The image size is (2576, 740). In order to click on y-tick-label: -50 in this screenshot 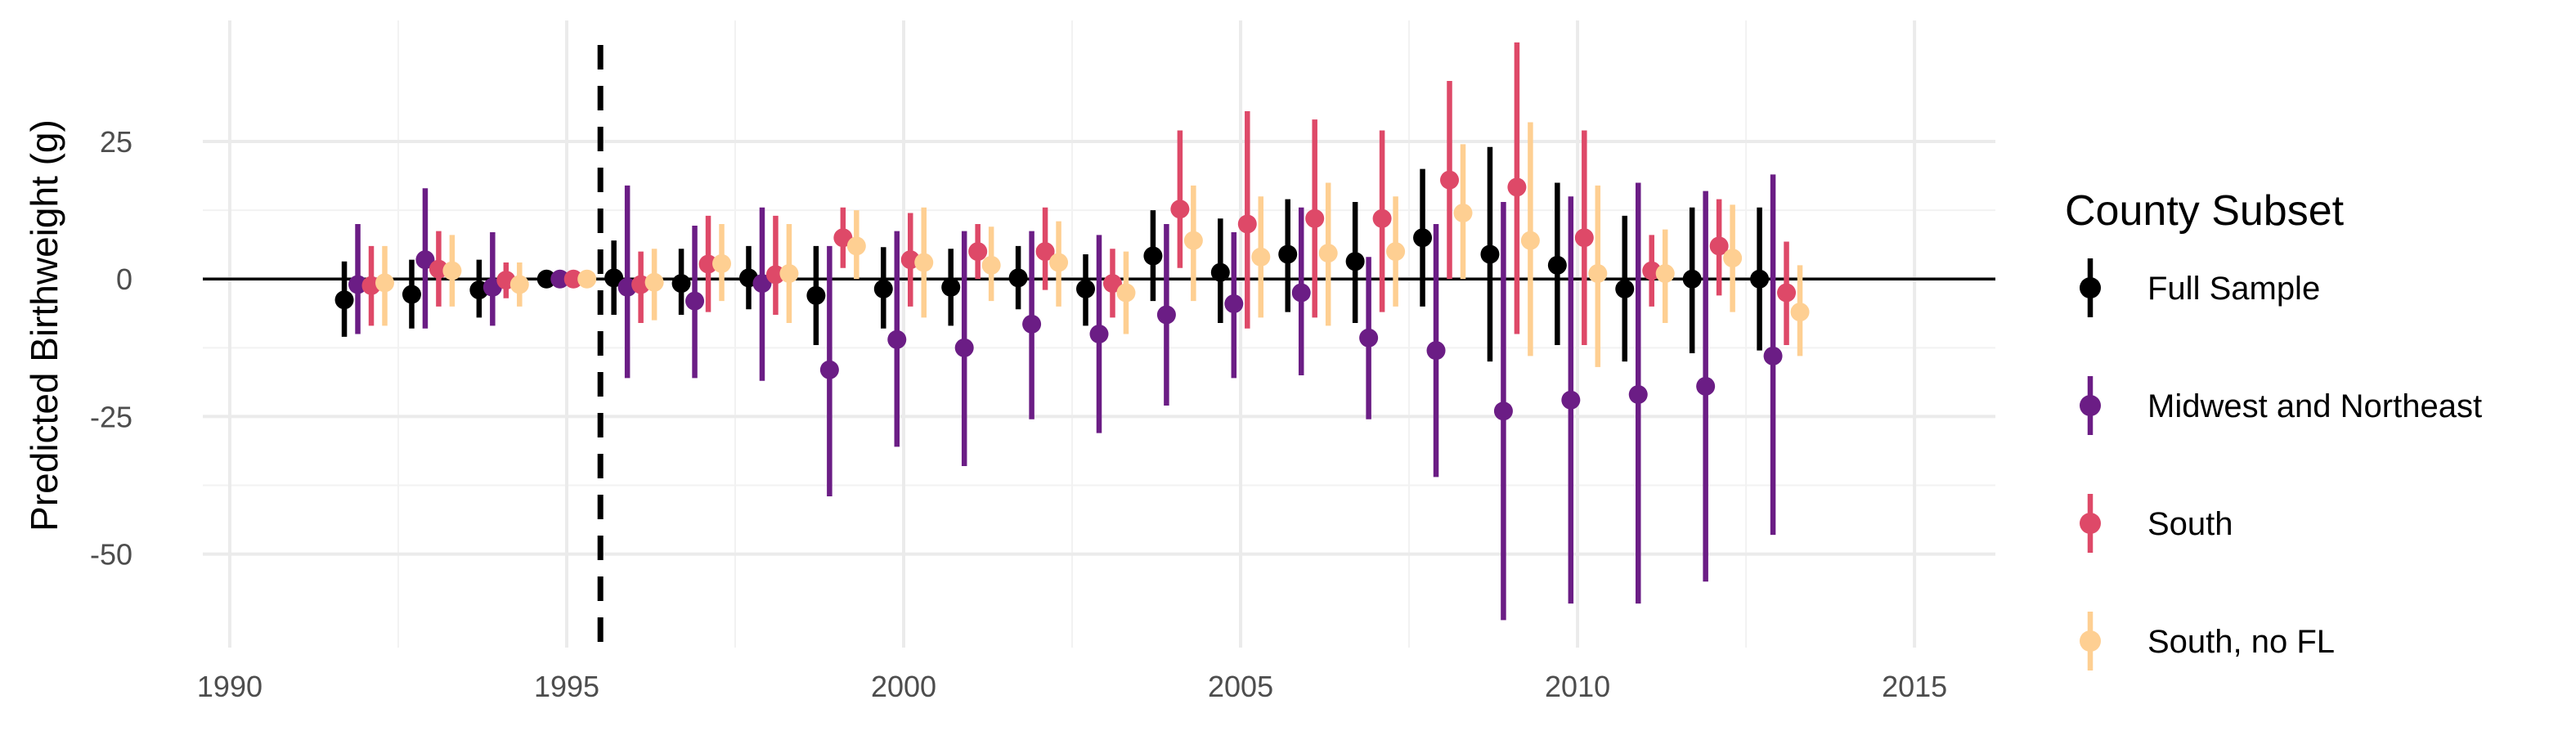, I will do `click(111, 555)`.